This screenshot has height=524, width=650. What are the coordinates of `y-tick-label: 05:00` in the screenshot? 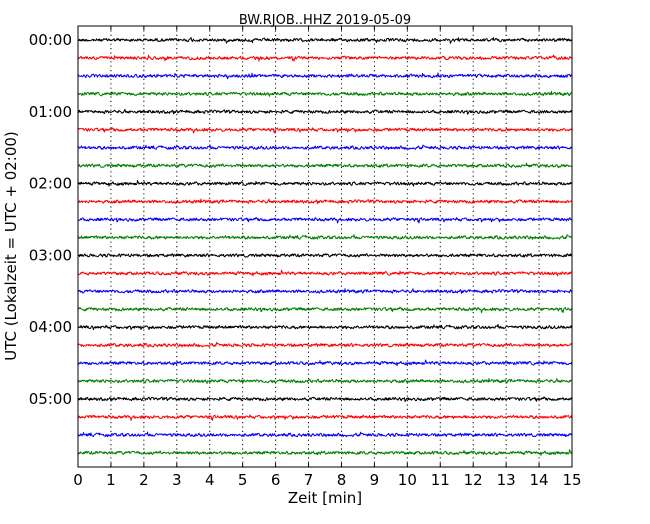 It's located at (50, 399).